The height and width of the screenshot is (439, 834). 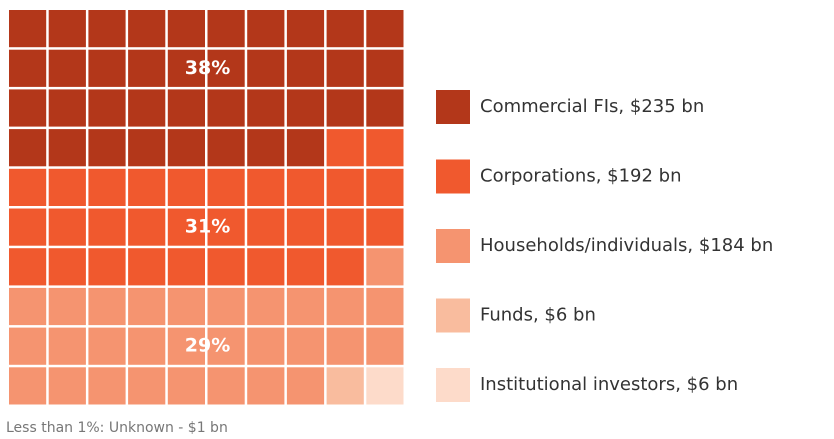 I want to click on legend-label: Commercial FIs, $235 bn, so click(x=592, y=106).